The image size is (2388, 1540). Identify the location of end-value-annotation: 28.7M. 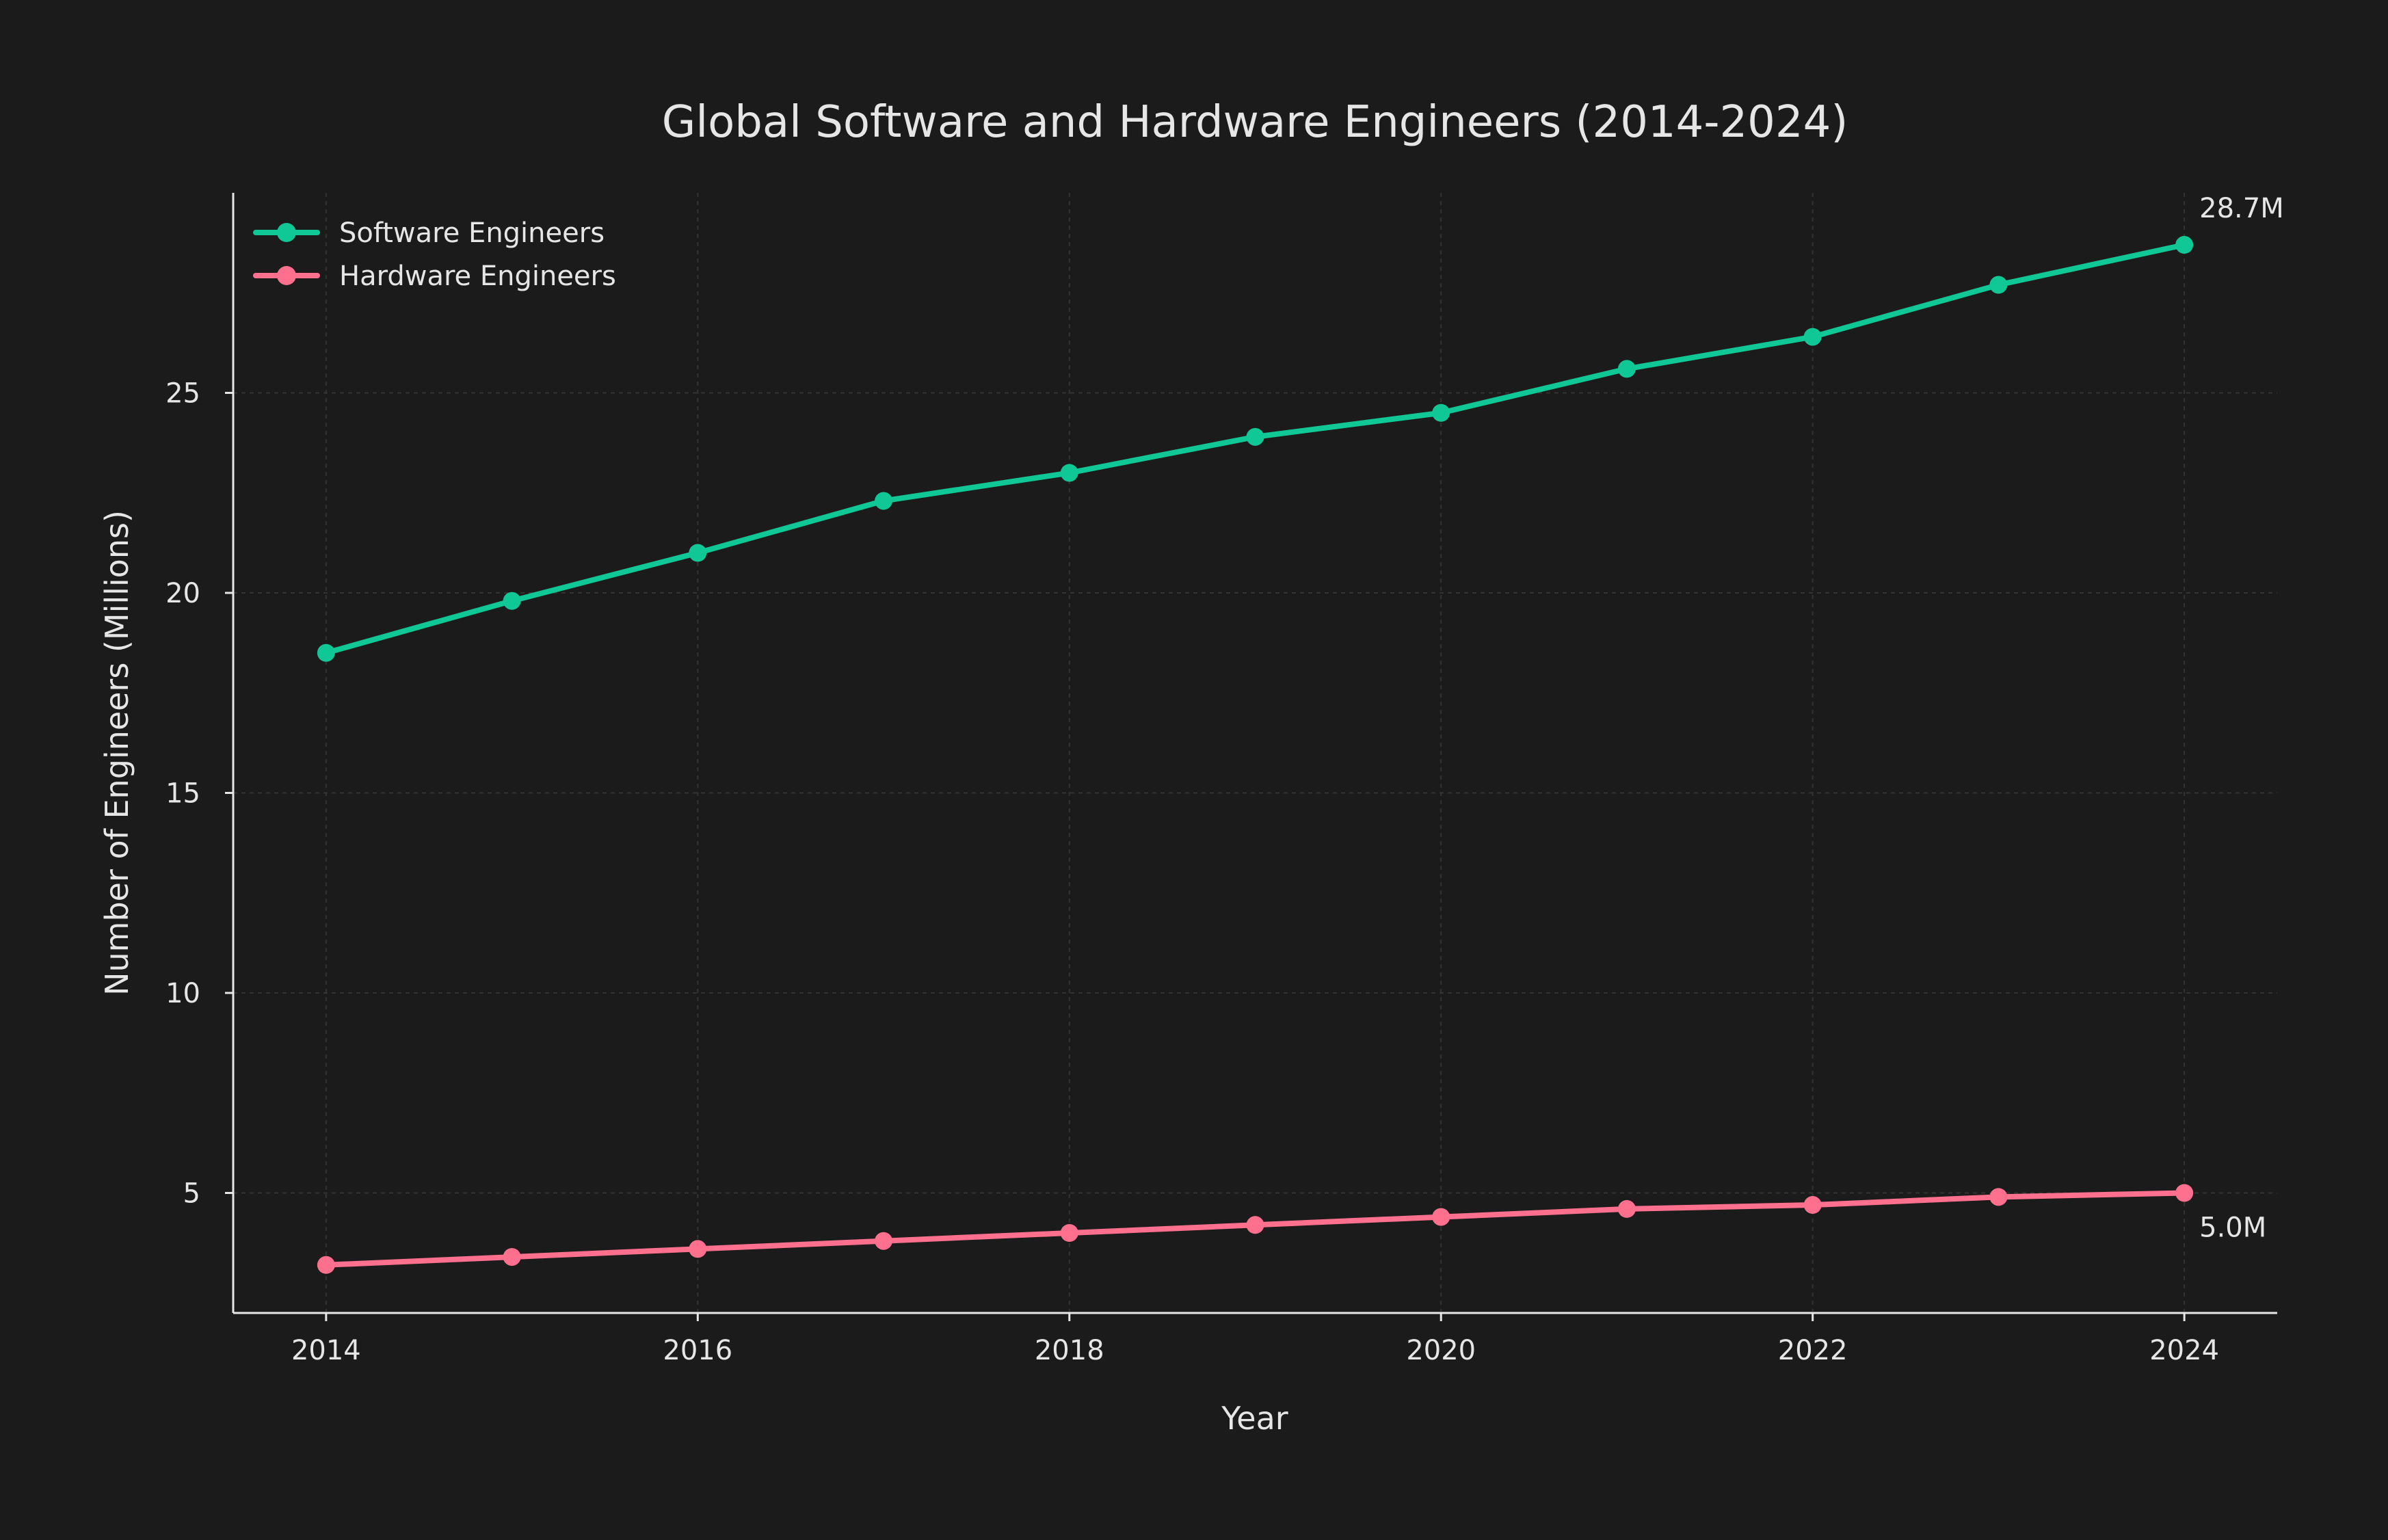
(2241, 208).